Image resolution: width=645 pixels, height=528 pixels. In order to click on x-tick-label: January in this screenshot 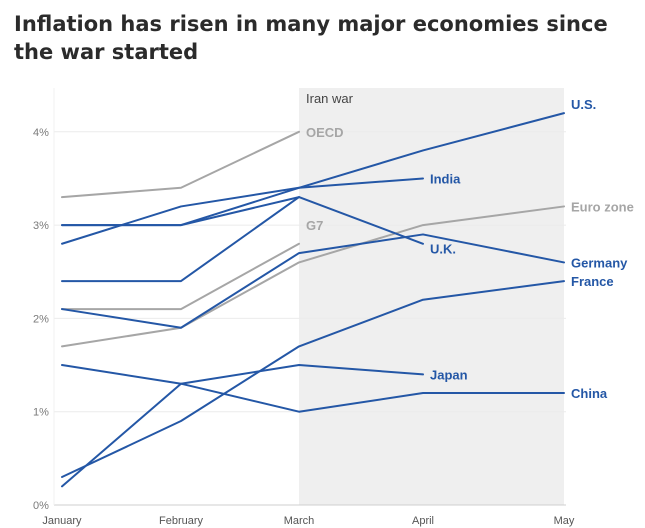, I will do `click(62, 521)`.